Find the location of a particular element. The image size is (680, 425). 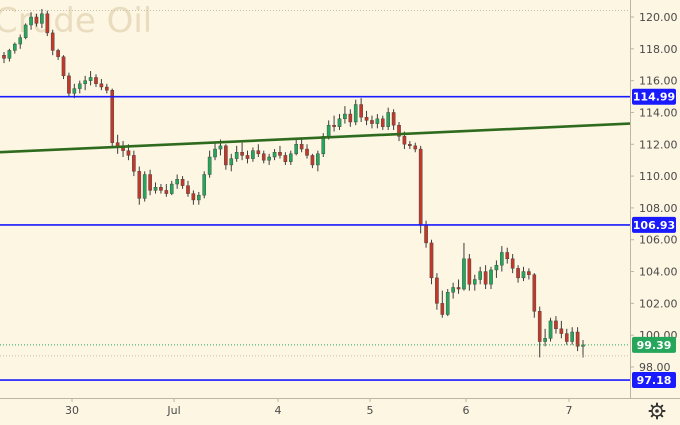

time-axis: 30 Jul 4 5 6 7 is located at coordinates (319, 407).